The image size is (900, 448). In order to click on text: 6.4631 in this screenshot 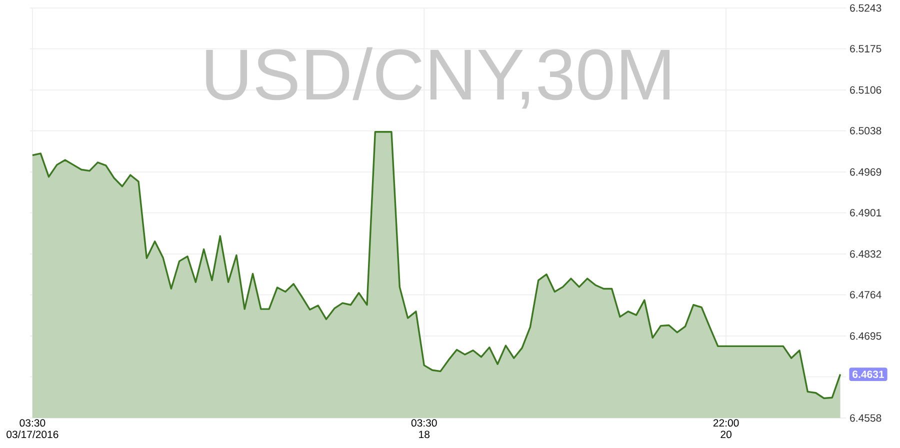, I will do `click(868, 374)`.